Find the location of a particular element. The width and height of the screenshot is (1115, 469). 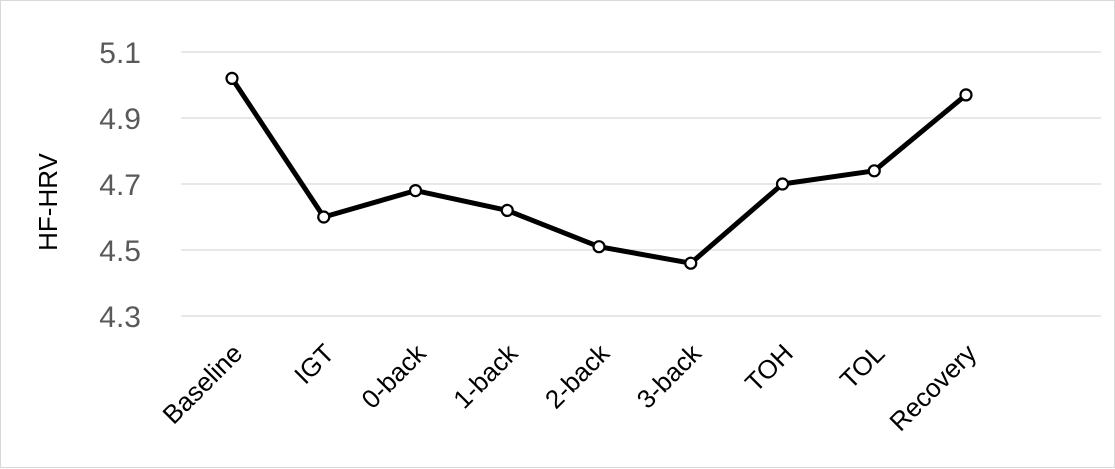

x-category-label: 0-back is located at coordinates (393, 375).